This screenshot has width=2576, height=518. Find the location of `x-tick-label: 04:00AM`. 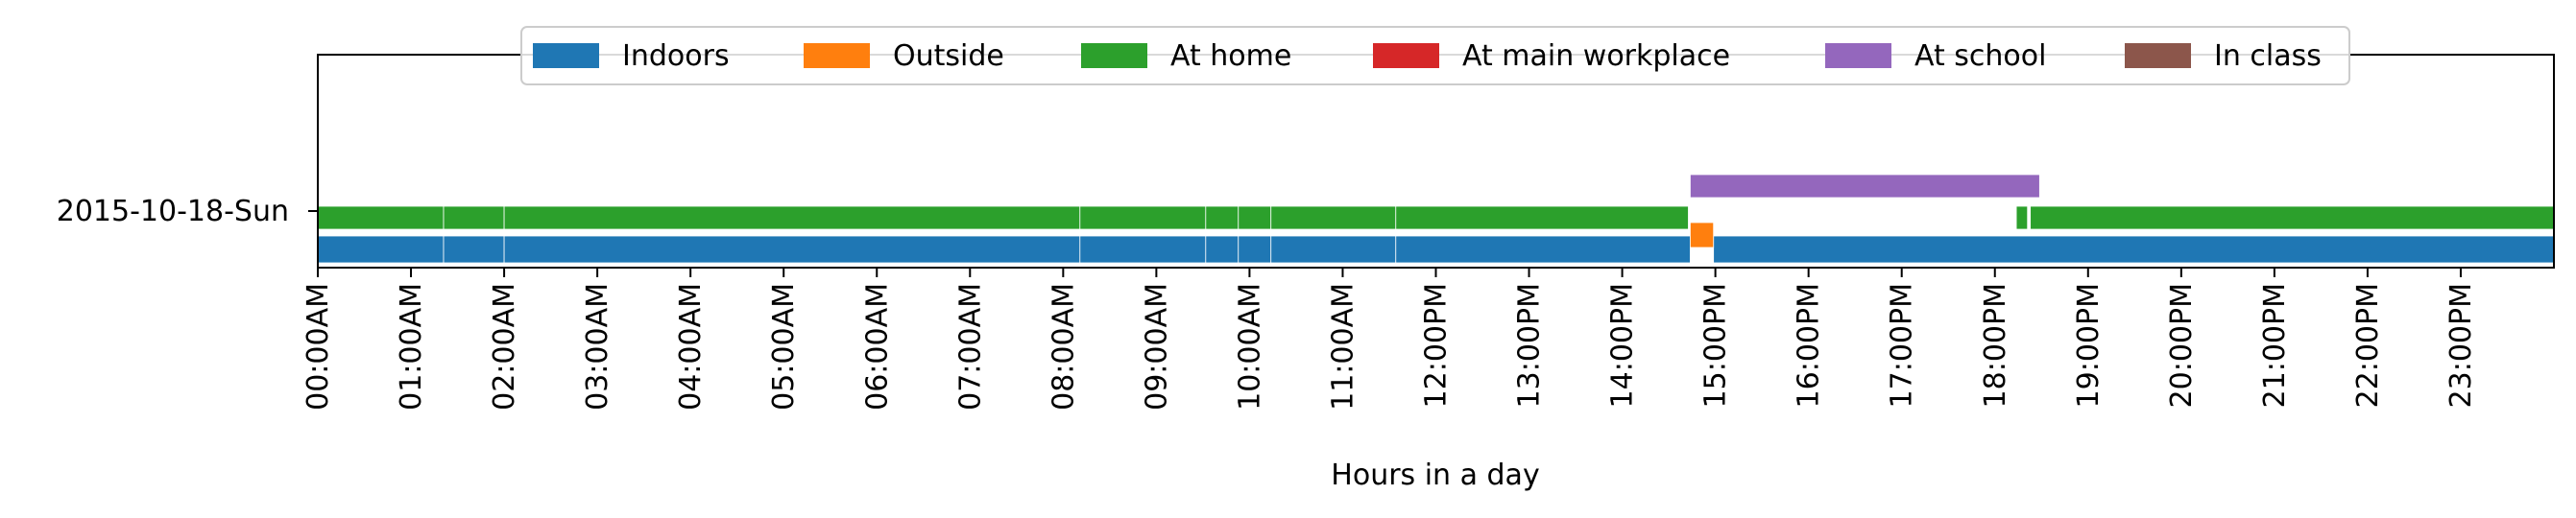

x-tick-label: 04:00AM is located at coordinates (691, 347).